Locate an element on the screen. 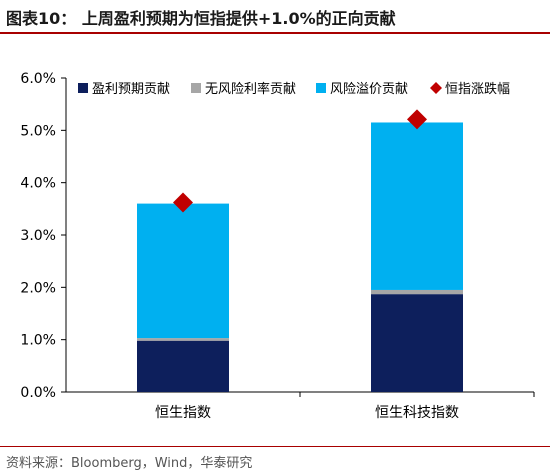 This screenshot has width=550, height=475. y-tick-label: 0.0% is located at coordinates (38, 393).